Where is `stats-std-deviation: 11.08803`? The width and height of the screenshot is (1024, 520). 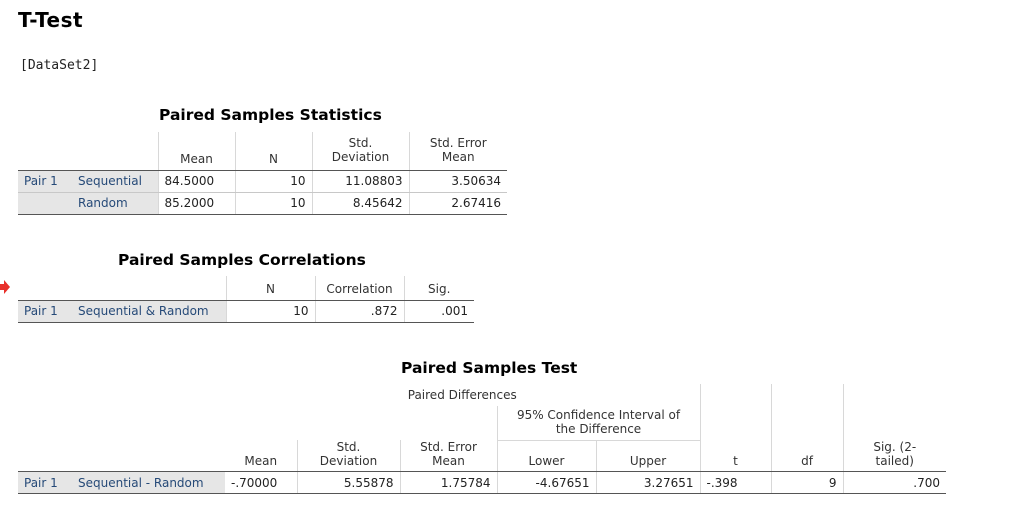 stats-std-deviation: 11.08803 is located at coordinates (360, 181).